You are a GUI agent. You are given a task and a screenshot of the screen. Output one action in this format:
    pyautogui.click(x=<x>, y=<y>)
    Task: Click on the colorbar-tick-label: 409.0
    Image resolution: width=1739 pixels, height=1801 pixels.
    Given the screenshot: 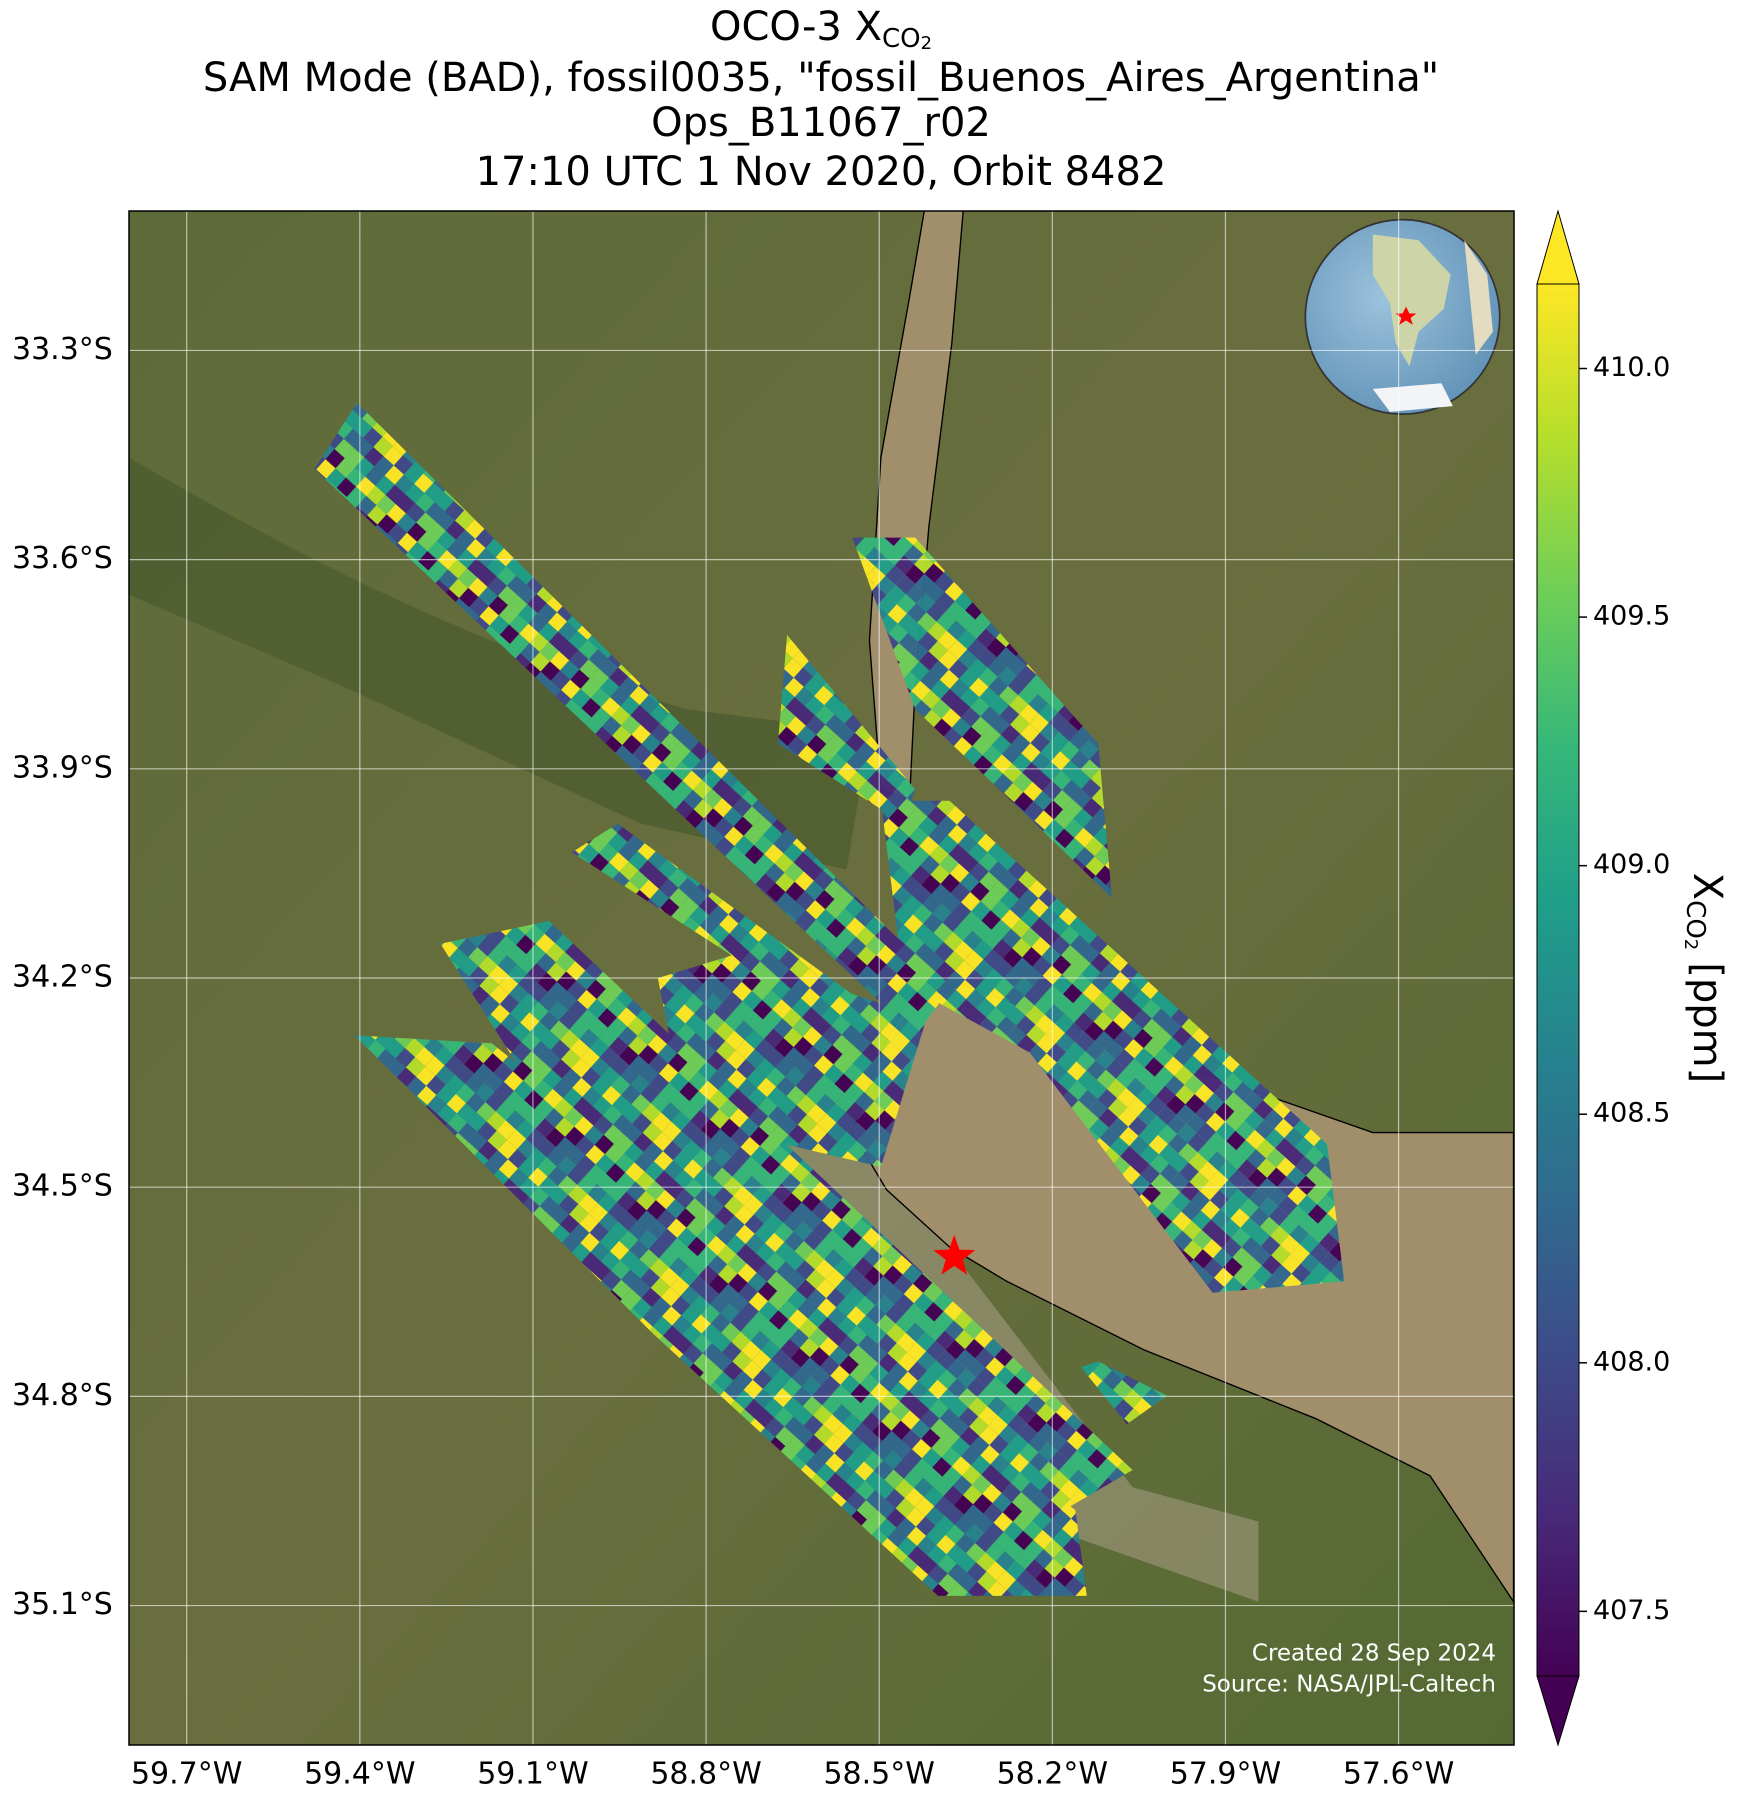 What is the action you would take?
    pyautogui.click(x=1631, y=864)
    